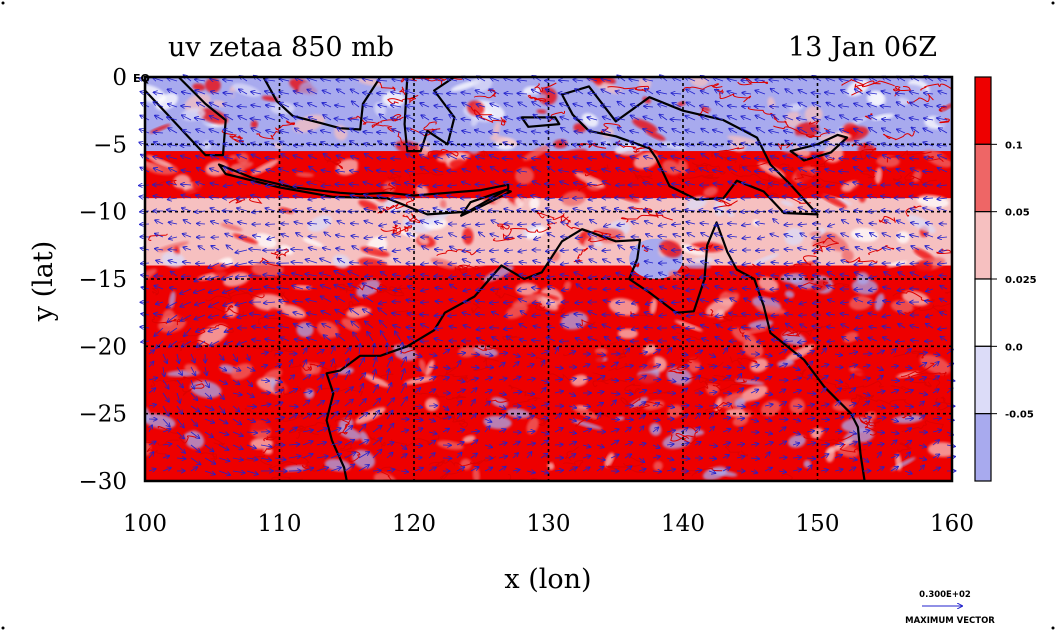 This screenshot has height=631, width=1056. I want to click on y-tick-label: −5, so click(110, 145).